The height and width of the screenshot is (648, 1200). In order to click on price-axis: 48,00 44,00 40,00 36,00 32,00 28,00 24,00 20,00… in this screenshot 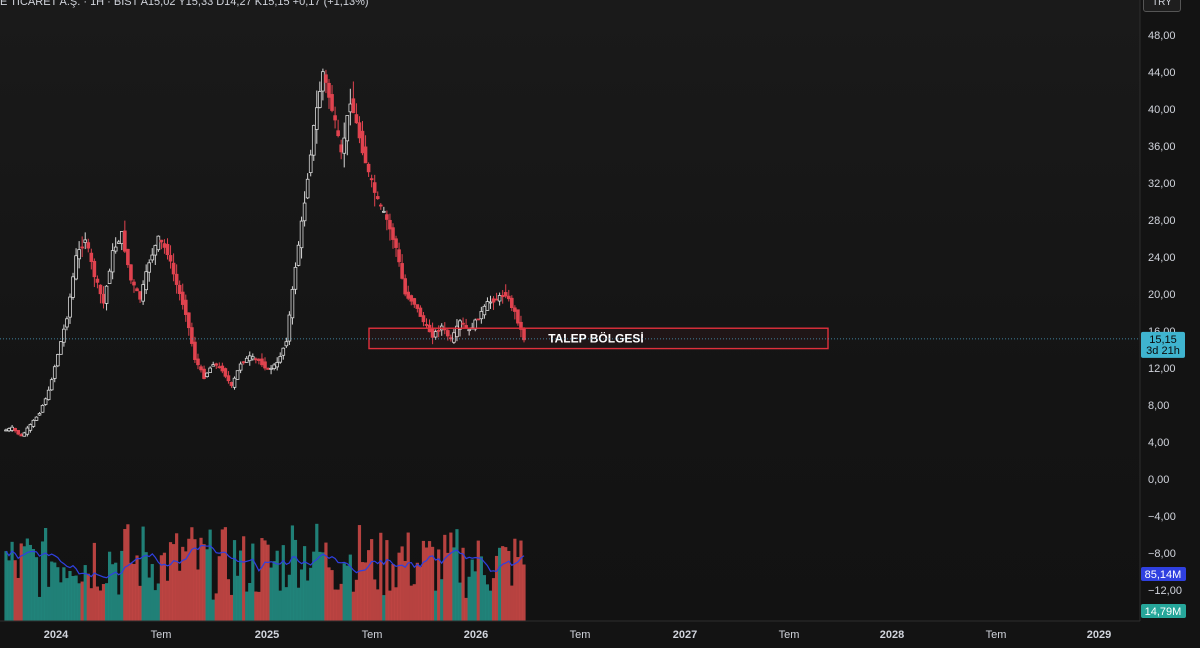, I will do `click(1169, 324)`.